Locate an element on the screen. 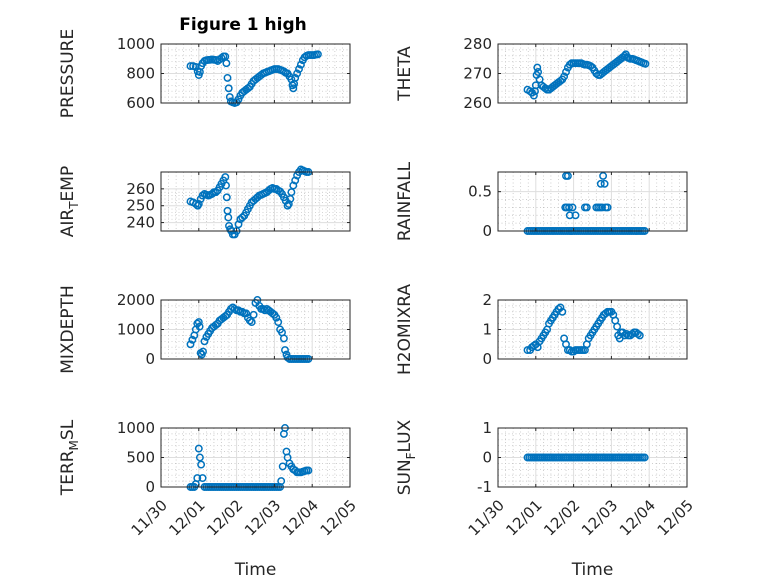  y-tick-label: 800 is located at coordinates (140, 74).